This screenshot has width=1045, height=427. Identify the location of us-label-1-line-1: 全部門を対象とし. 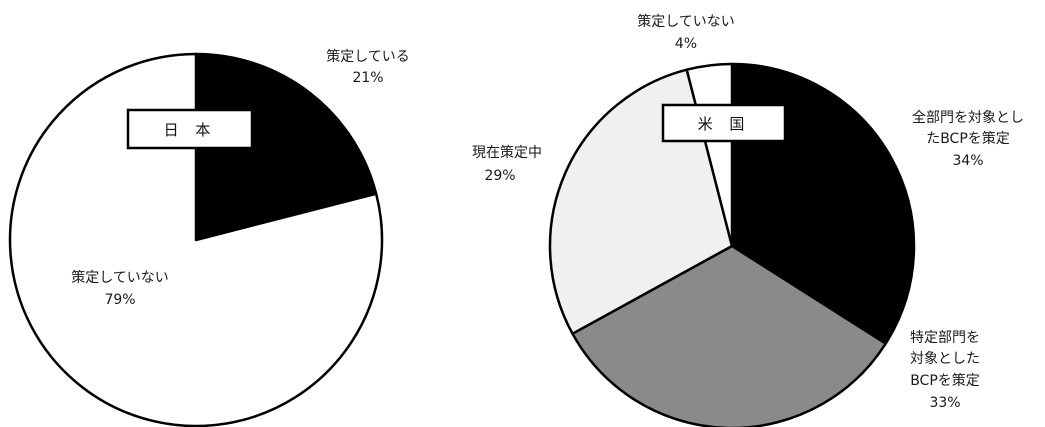
(968, 117).